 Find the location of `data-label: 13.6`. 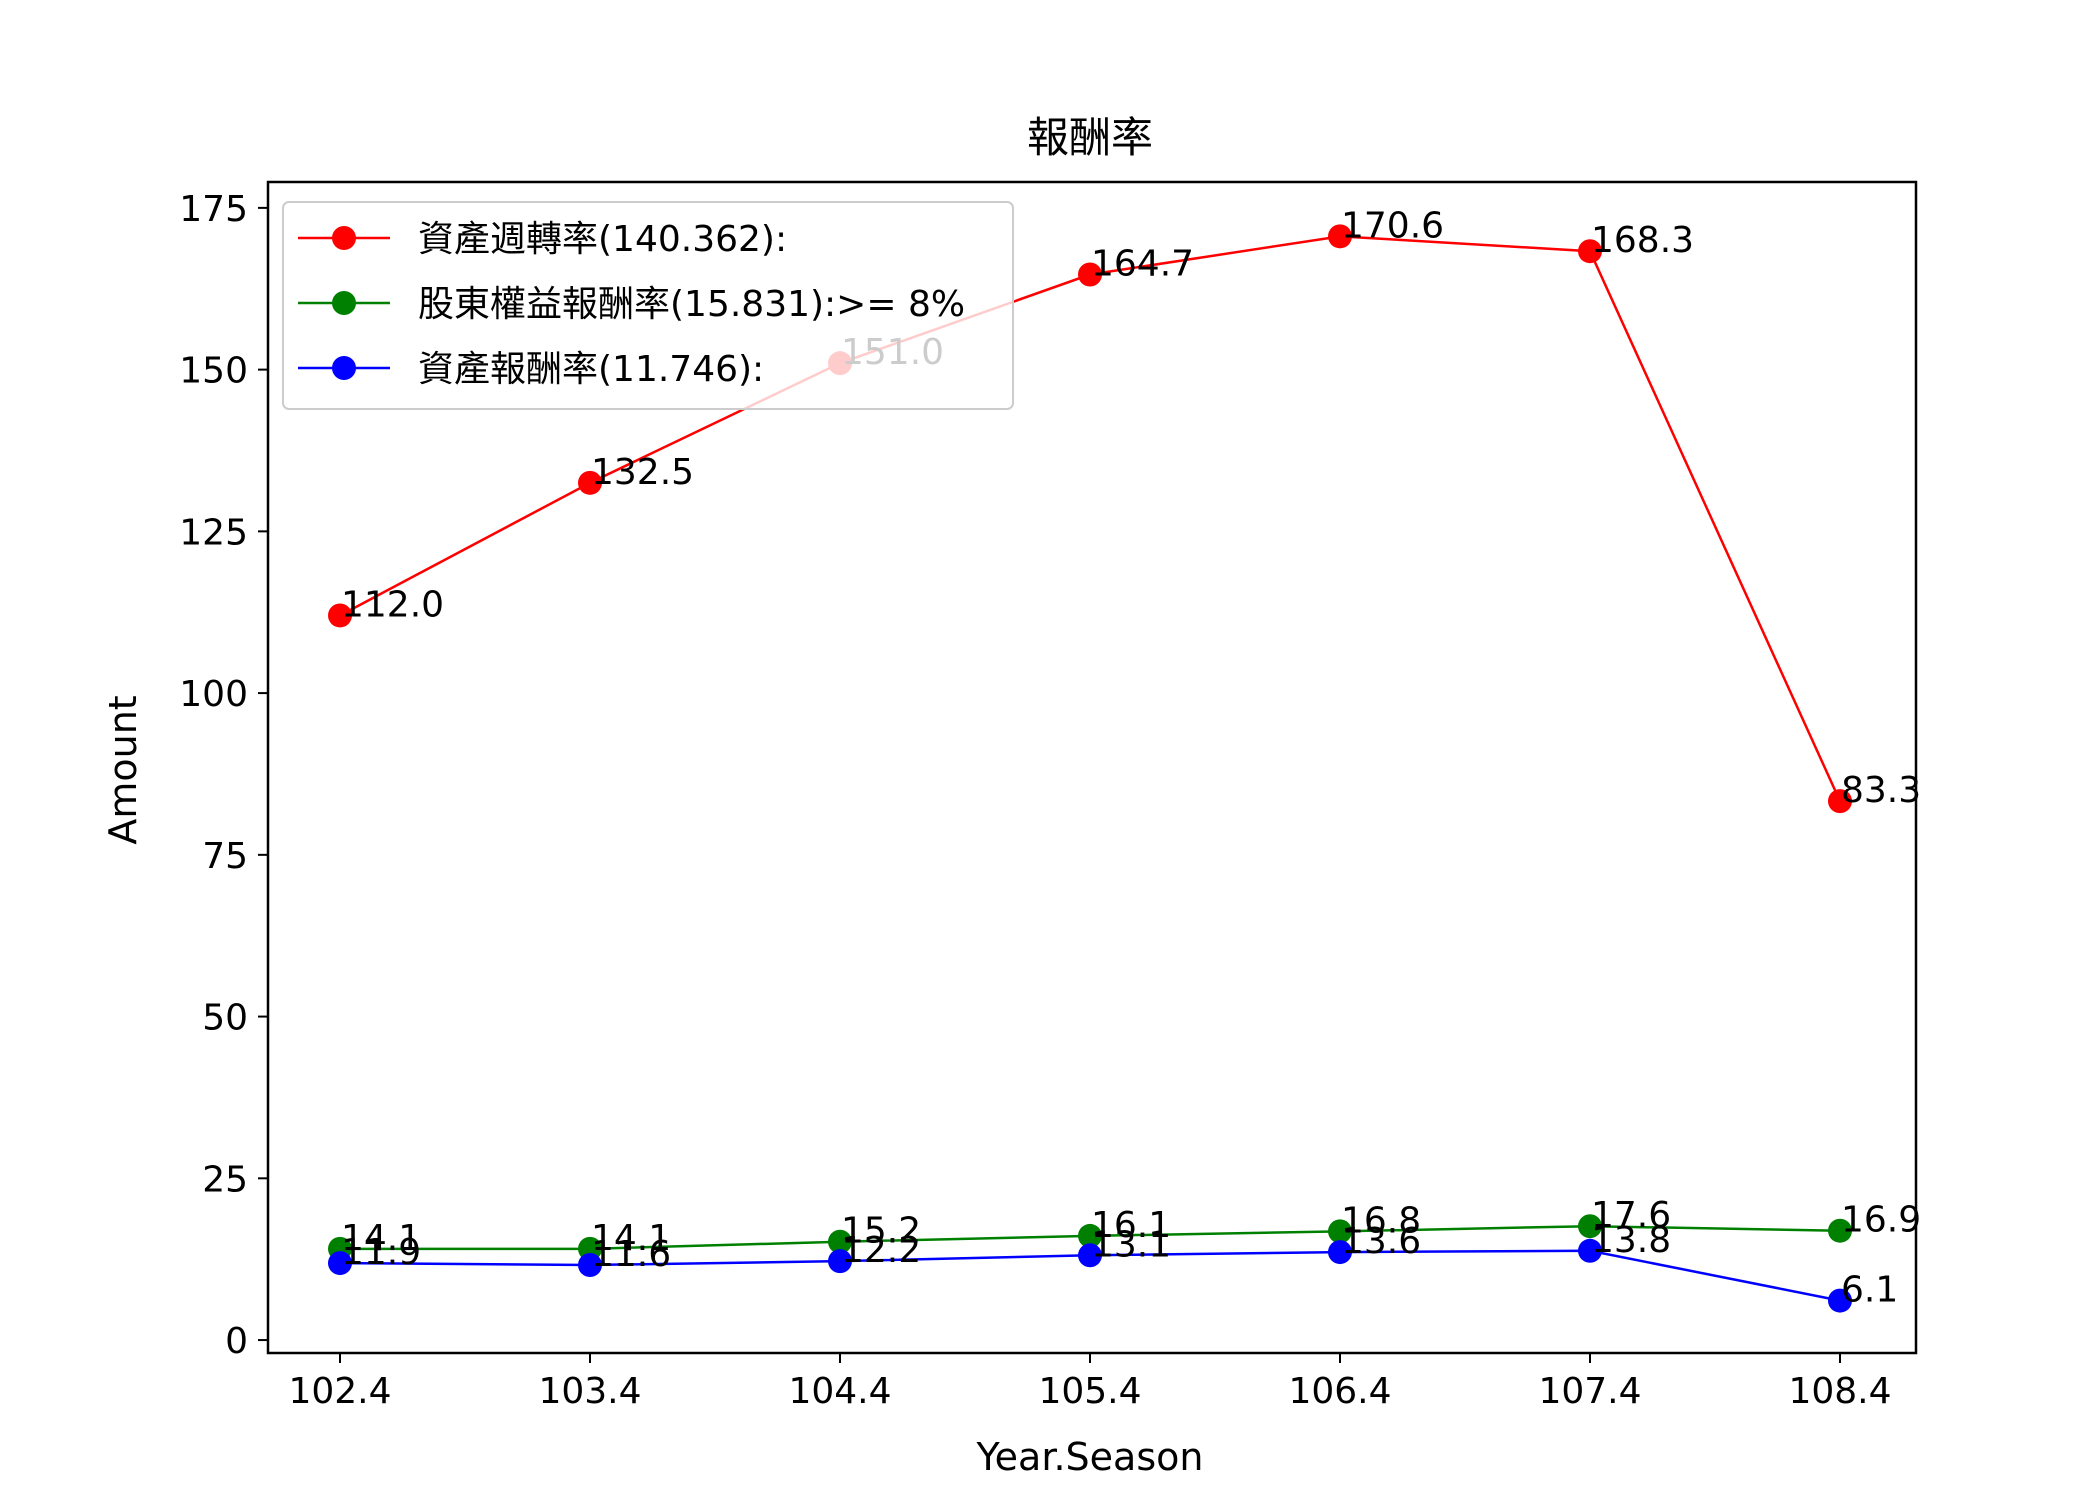

data-label: 13.6 is located at coordinates (1381, 1241).